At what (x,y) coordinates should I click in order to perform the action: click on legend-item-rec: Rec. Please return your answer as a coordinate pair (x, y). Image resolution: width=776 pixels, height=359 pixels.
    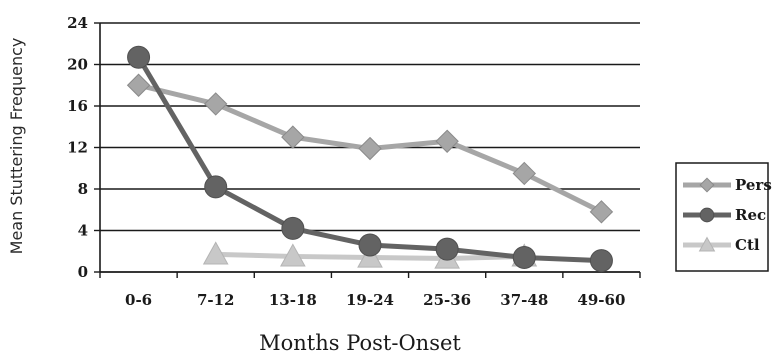
    Looking at the image, I should click on (724, 215).